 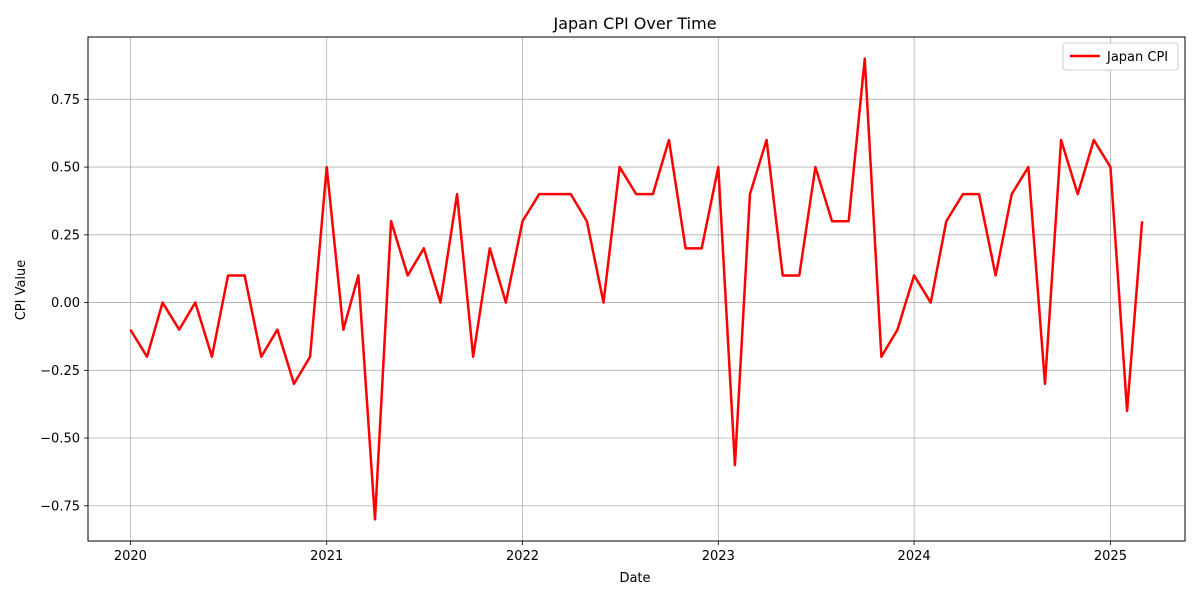 What do you see at coordinates (522, 556) in the screenshot?
I see `x-tick-label: 2022` at bounding box center [522, 556].